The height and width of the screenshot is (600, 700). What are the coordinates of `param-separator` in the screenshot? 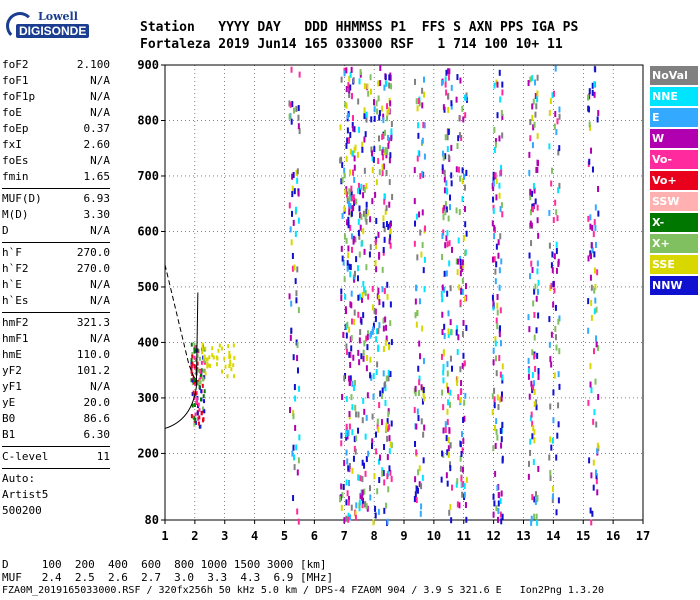 It's located at (56, 312).